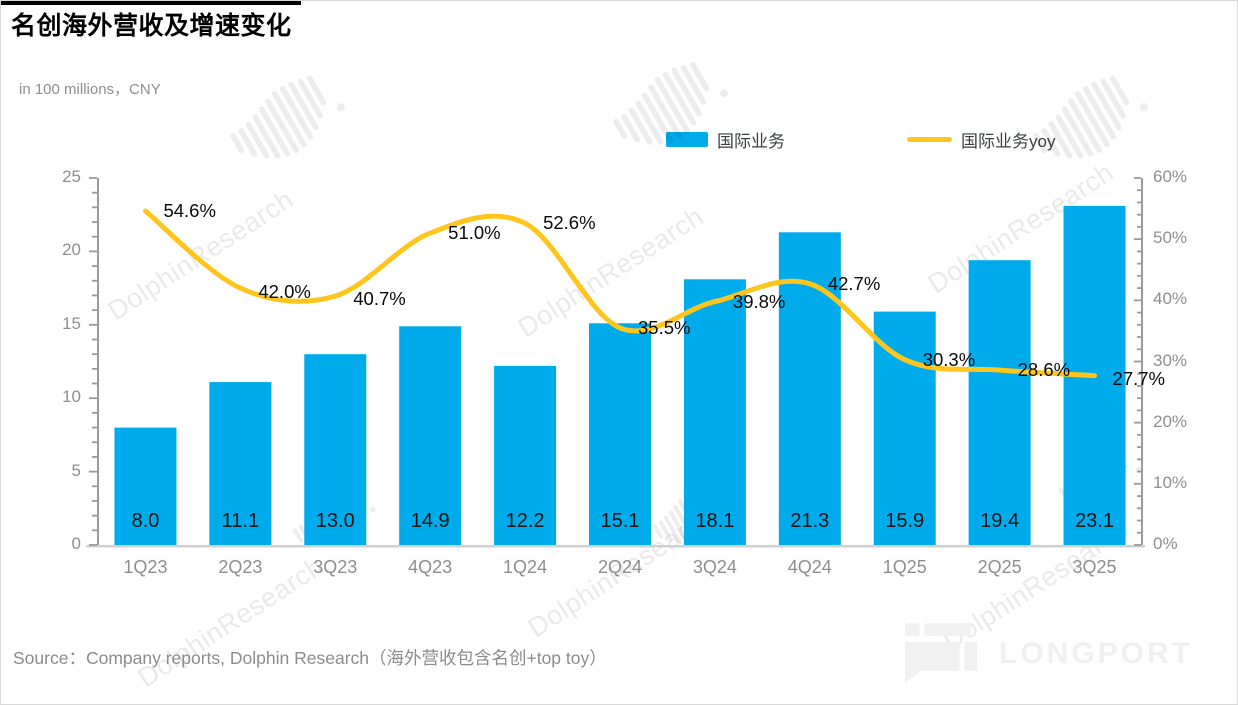  What do you see at coordinates (71, 250) in the screenshot?
I see `left-axis-tick-label: 20` at bounding box center [71, 250].